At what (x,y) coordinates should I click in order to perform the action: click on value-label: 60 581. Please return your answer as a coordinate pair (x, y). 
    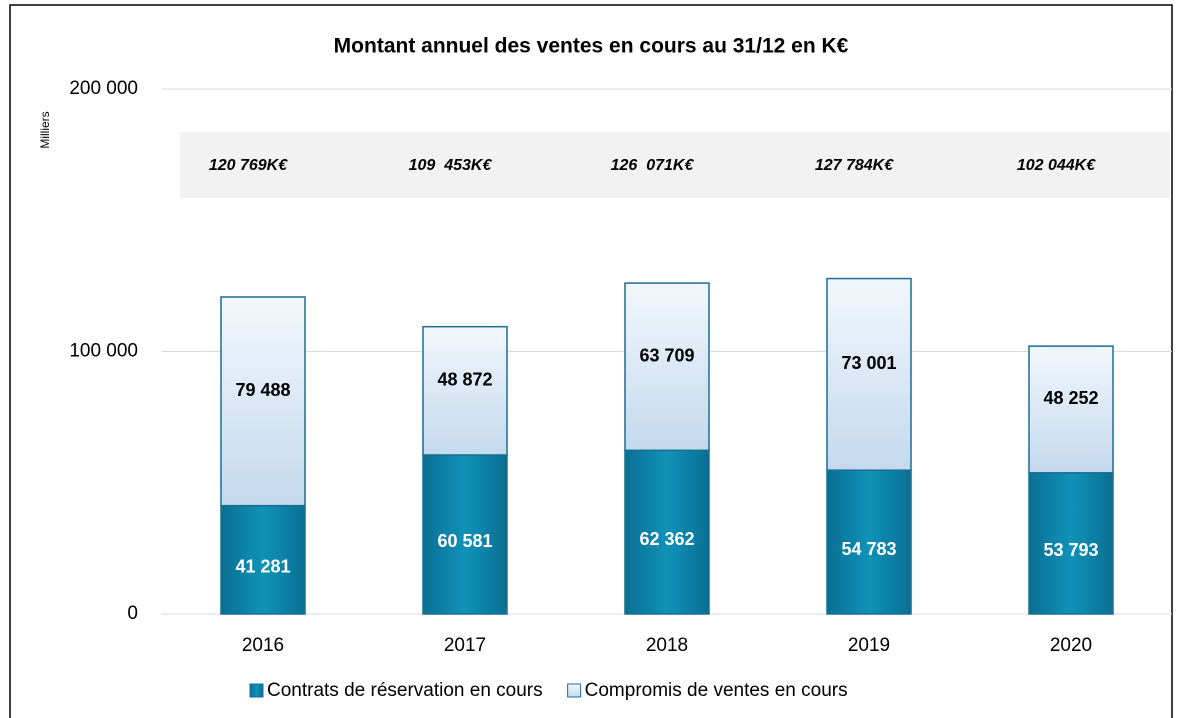
    Looking at the image, I should click on (464, 541).